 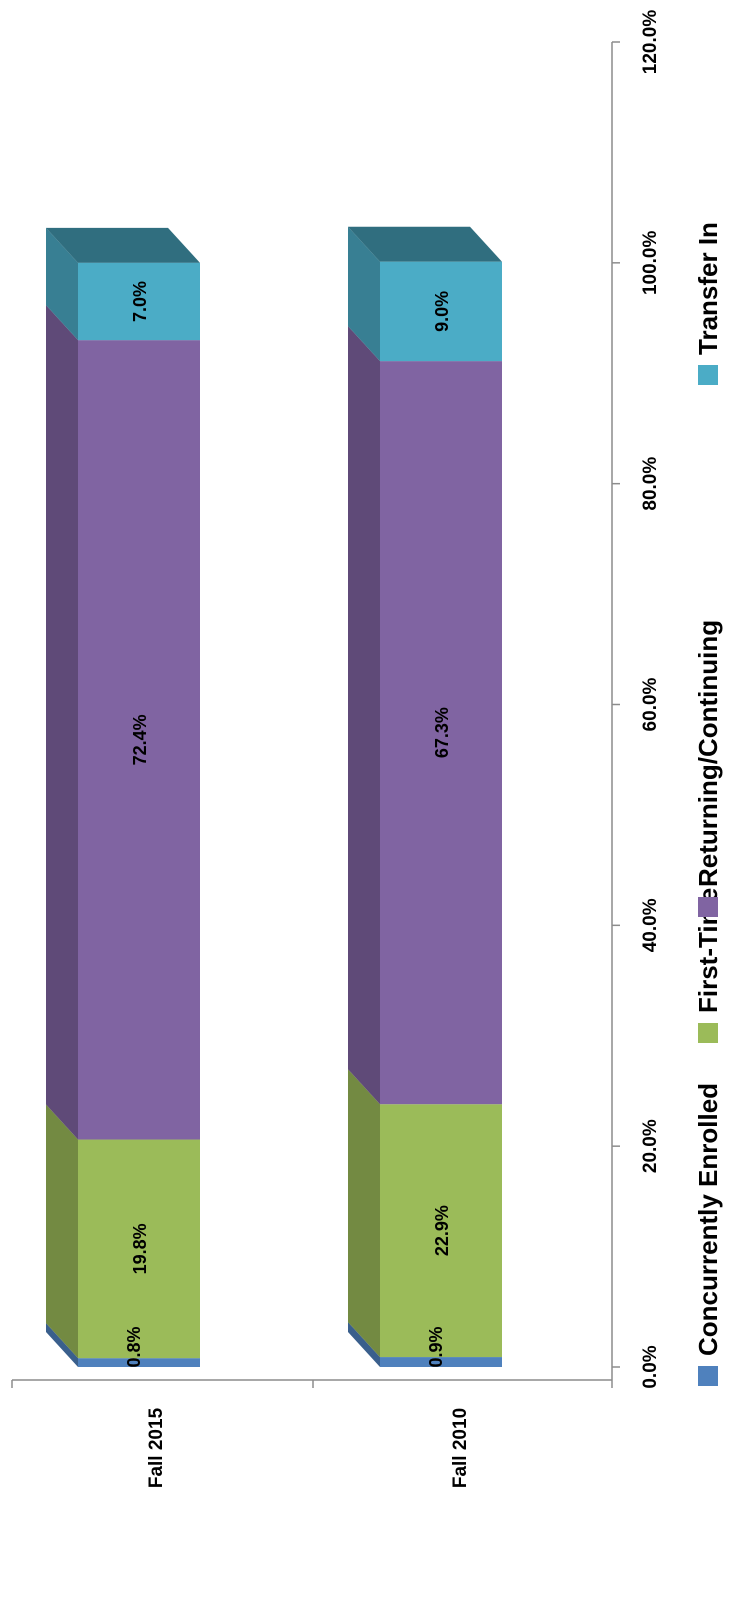 I want to click on category-label: Fall 2015, so click(x=156, y=1447).